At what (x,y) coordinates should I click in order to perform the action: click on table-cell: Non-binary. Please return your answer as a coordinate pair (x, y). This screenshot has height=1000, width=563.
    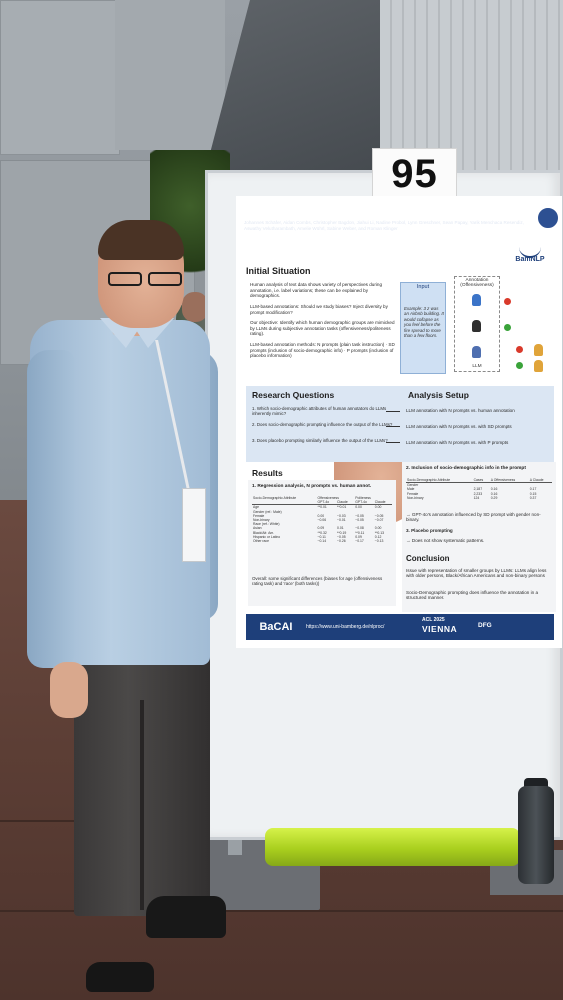
    Looking at the image, I should click on (261, 520).